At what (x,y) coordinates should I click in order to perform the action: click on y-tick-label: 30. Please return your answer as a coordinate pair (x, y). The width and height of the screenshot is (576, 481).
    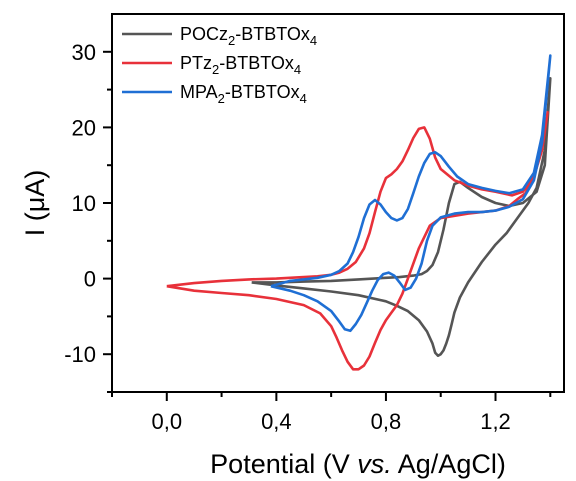
    Looking at the image, I should click on (84, 52).